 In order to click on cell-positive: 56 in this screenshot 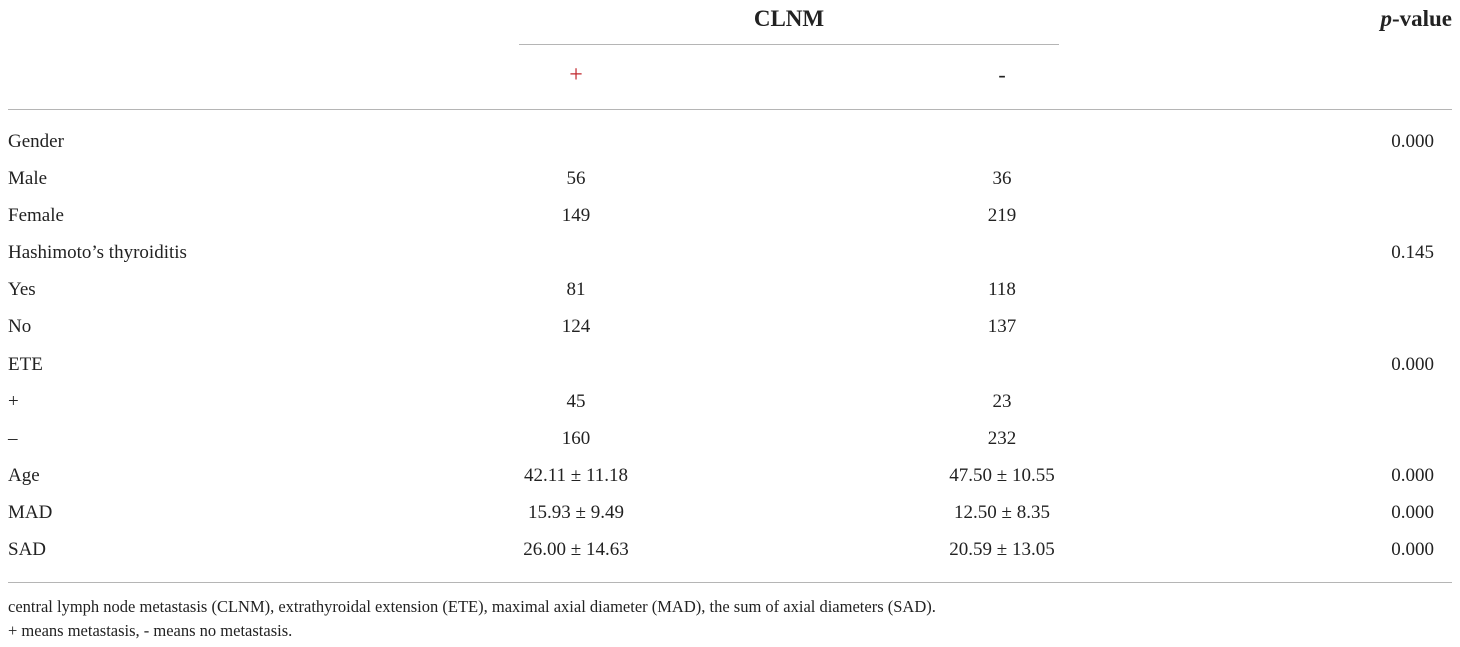, I will do `click(576, 179)`.